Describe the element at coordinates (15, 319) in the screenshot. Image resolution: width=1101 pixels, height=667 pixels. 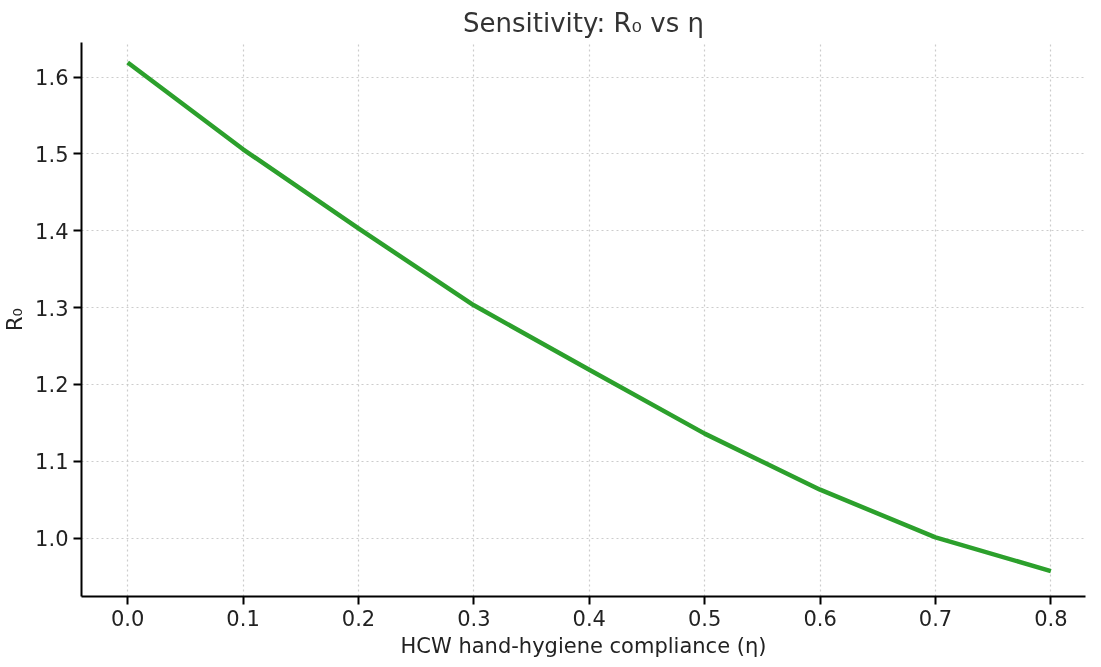
I see `y-axis-title: R₀` at that location.